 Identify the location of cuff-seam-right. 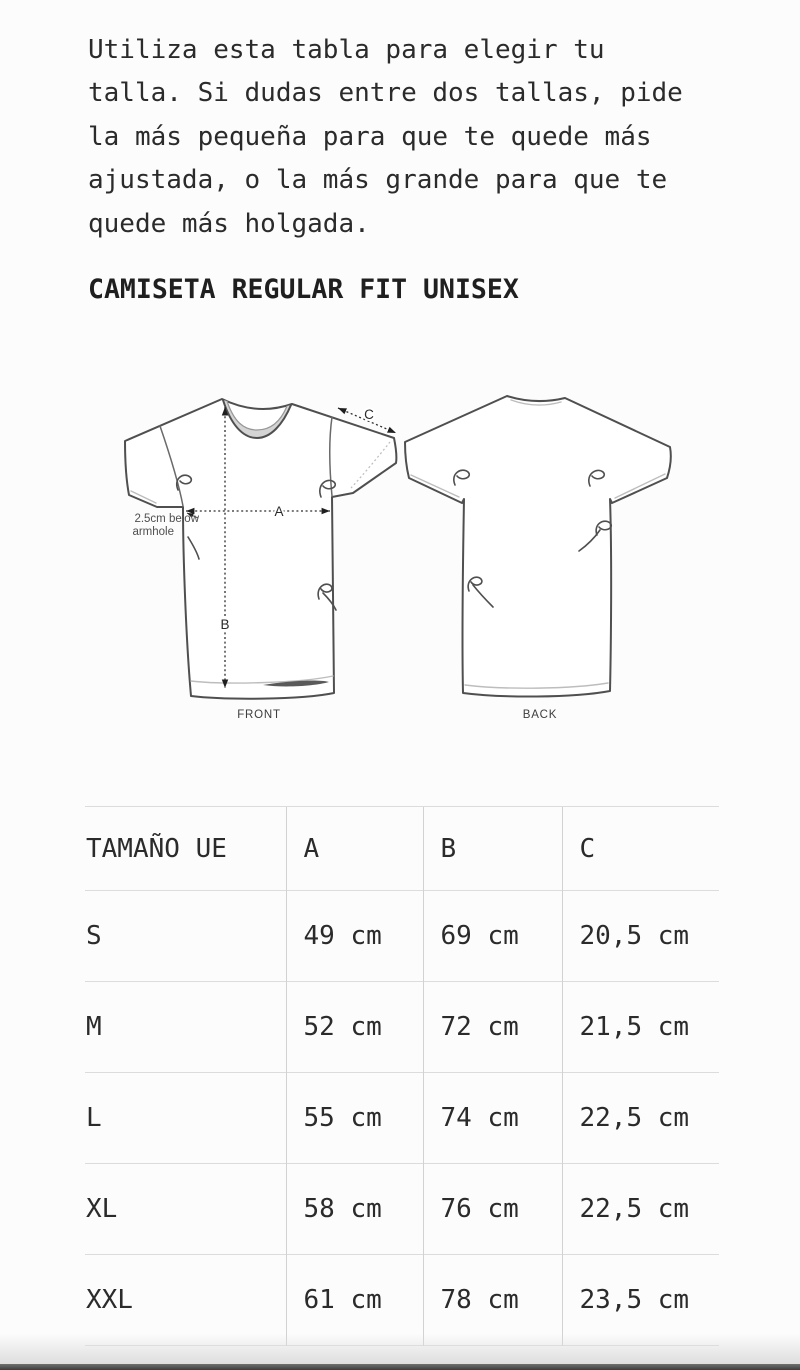
(370, 465).